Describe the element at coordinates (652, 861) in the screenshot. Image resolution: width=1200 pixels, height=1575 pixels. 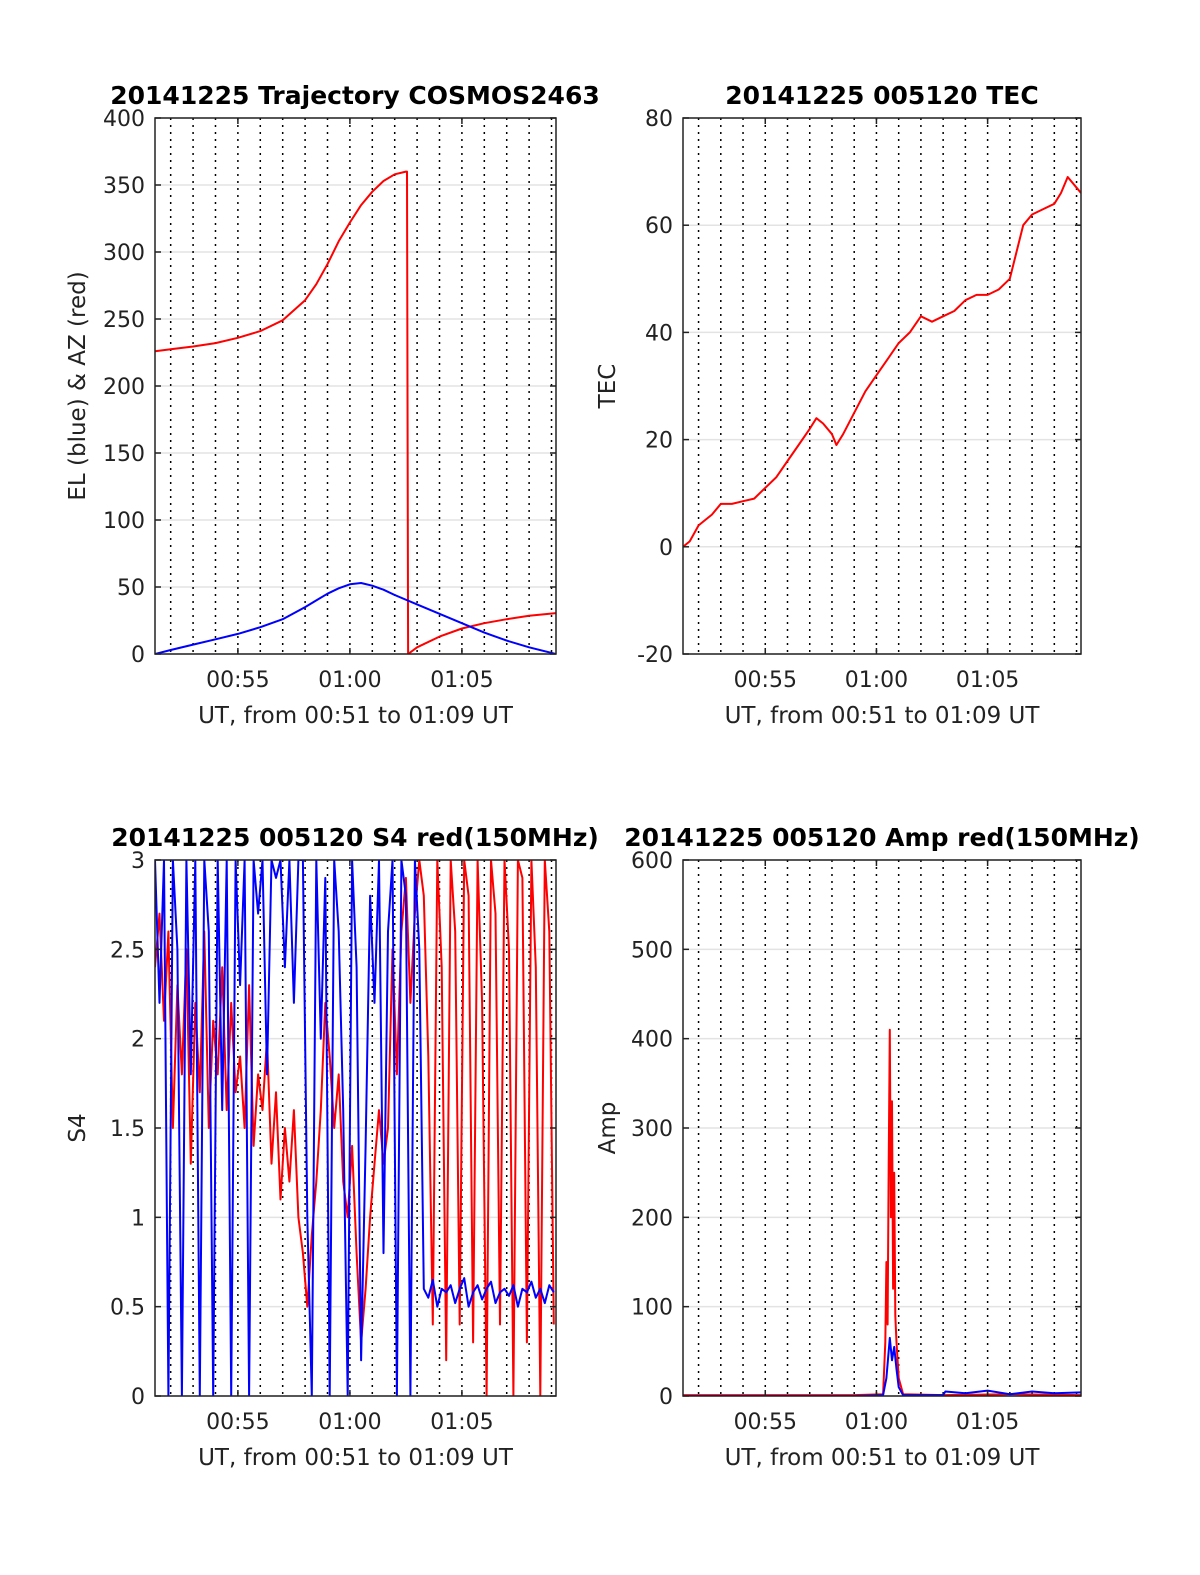
I see `y-tick-label: 600` at that location.